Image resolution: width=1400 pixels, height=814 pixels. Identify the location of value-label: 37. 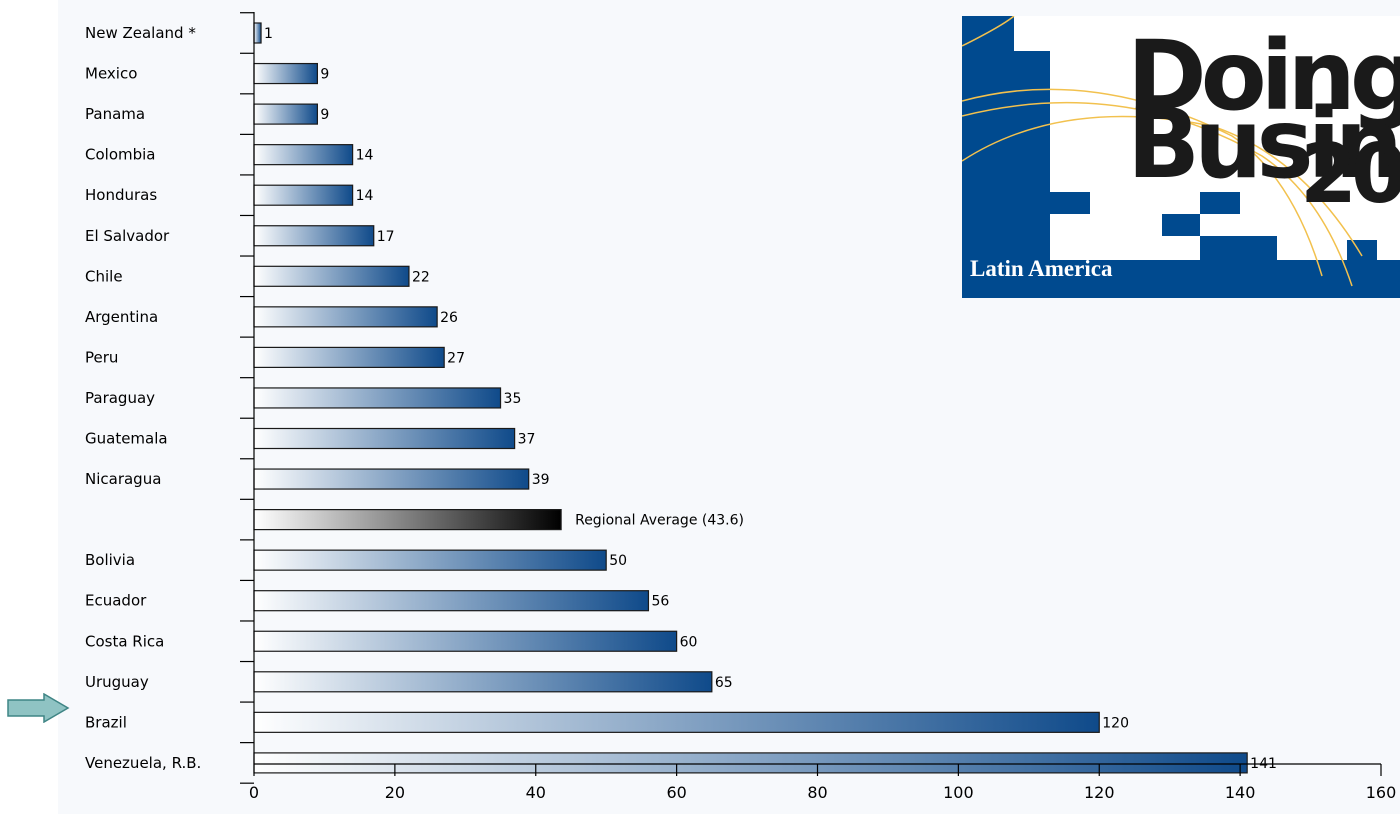
(527, 440).